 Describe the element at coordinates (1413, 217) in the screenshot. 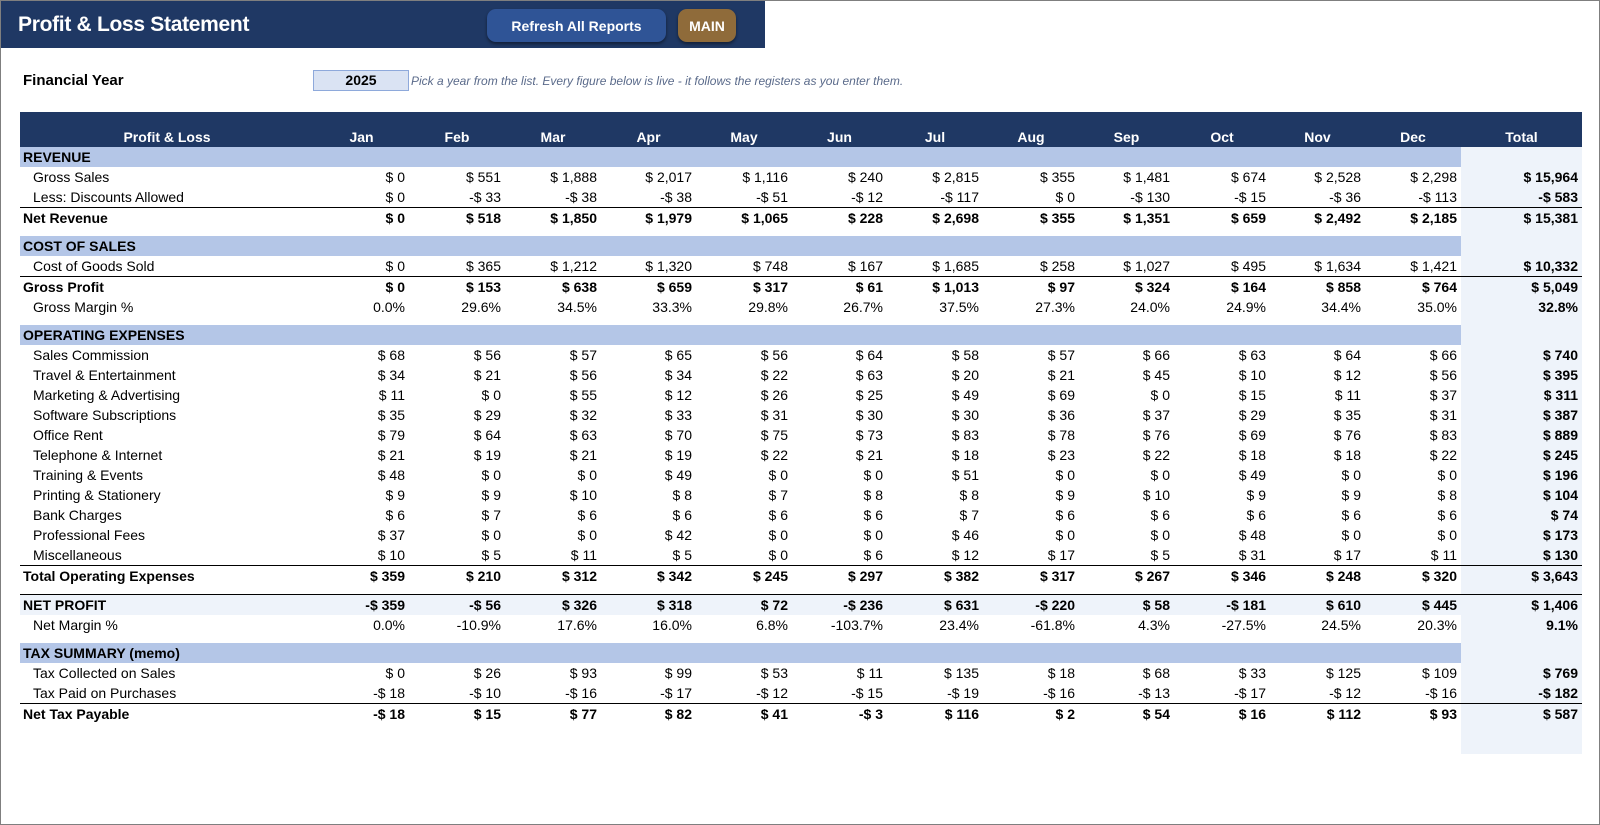

I see `month-value-cell: $ 2,185` at that location.